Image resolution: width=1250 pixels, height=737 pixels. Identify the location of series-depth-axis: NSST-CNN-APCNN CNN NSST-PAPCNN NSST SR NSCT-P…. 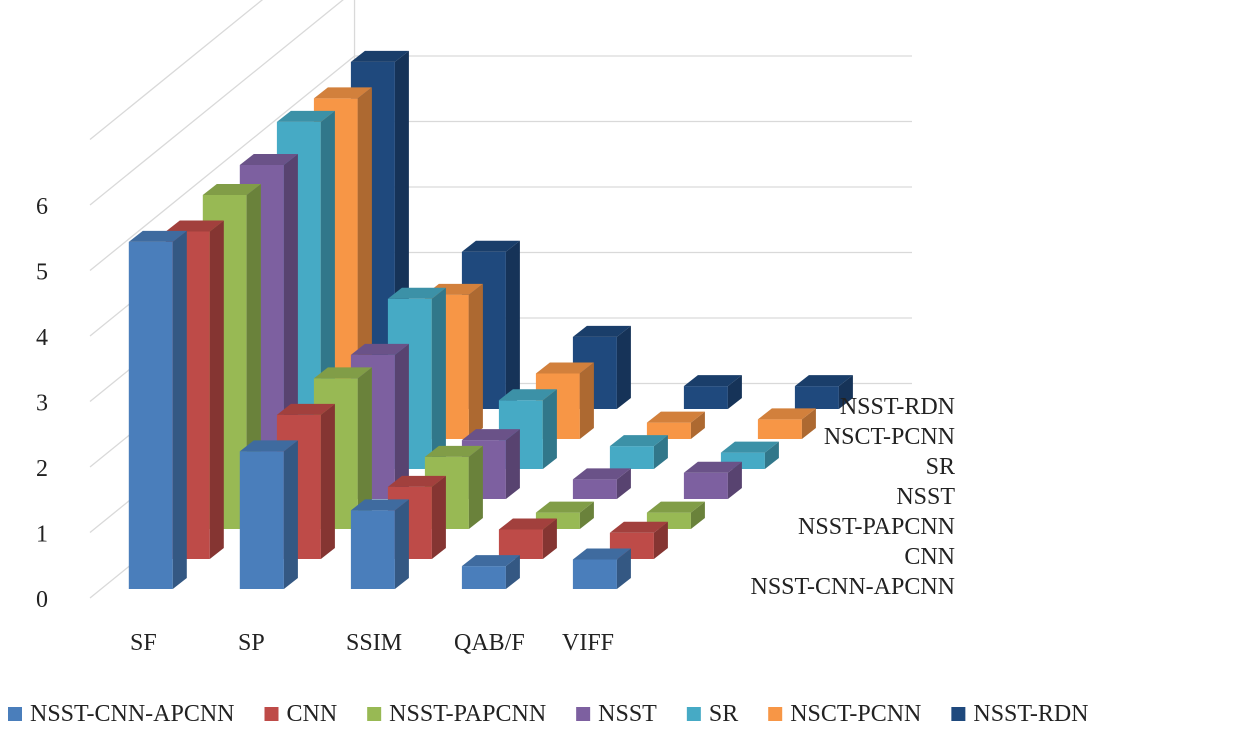
(853, 497).